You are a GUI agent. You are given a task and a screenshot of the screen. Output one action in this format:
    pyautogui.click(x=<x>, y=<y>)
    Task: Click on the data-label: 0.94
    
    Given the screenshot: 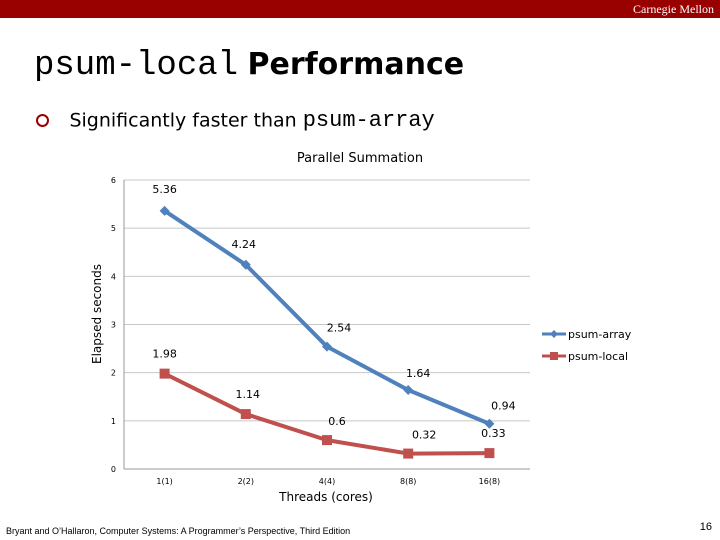 What is the action you would take?
    pyautogui.click(x=503, y=406)
    